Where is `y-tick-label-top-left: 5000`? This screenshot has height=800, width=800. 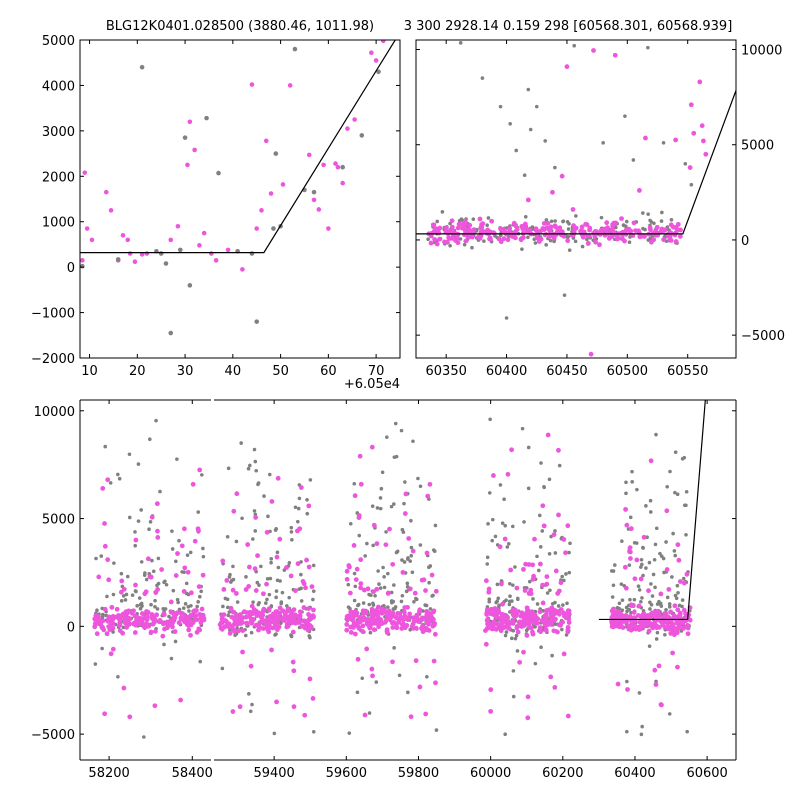
y-tick-label-top-left: 5000 is located at coordinates (58, 41).